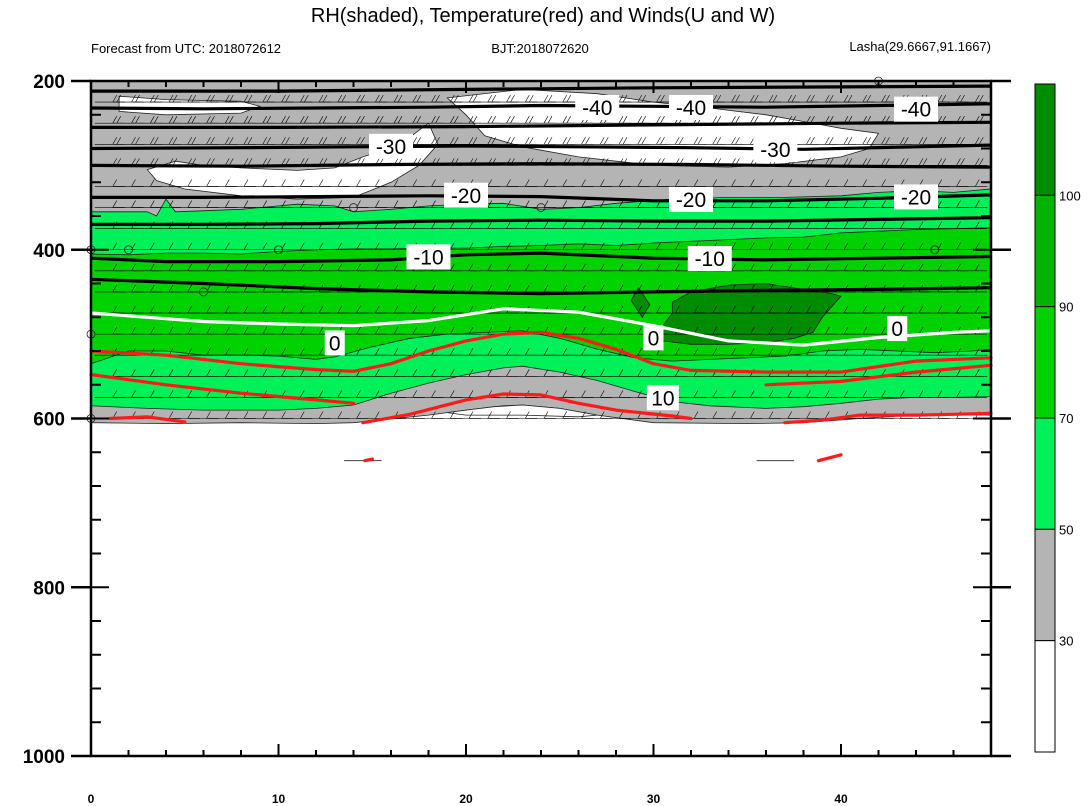  What do you see at coordinates (878, 375) in the screenshot?
I see `isotherm-8b` at bounding box center [878, 375].